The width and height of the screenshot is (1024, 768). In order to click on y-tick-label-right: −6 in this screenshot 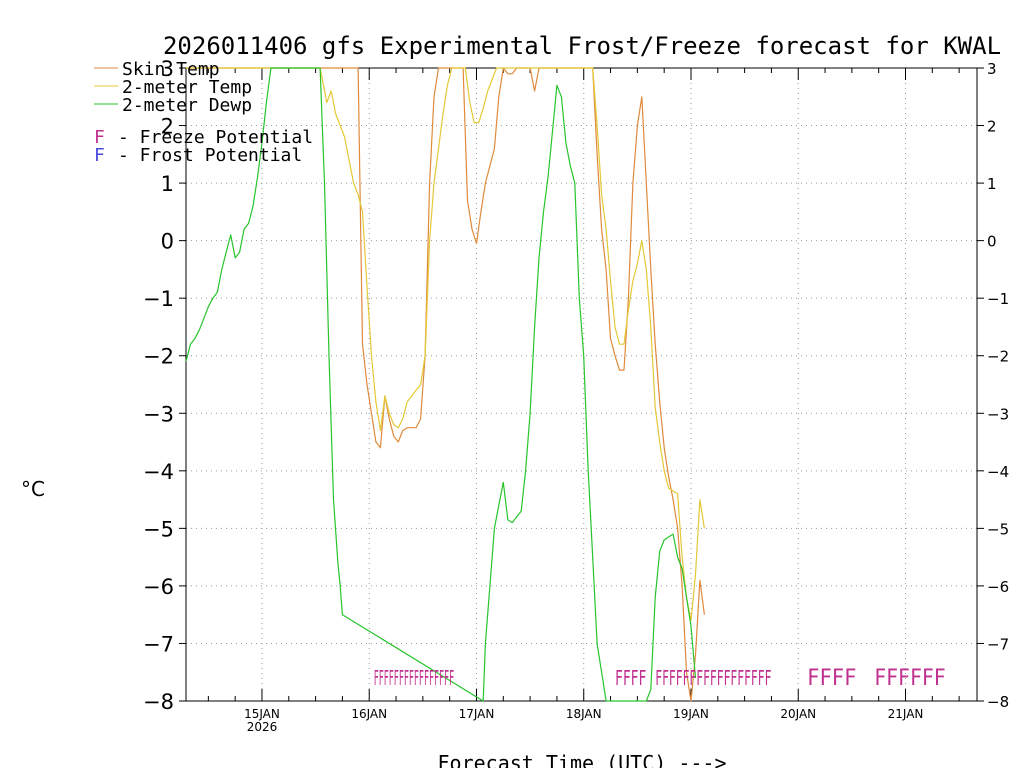, I will do `click(998, 587)`.